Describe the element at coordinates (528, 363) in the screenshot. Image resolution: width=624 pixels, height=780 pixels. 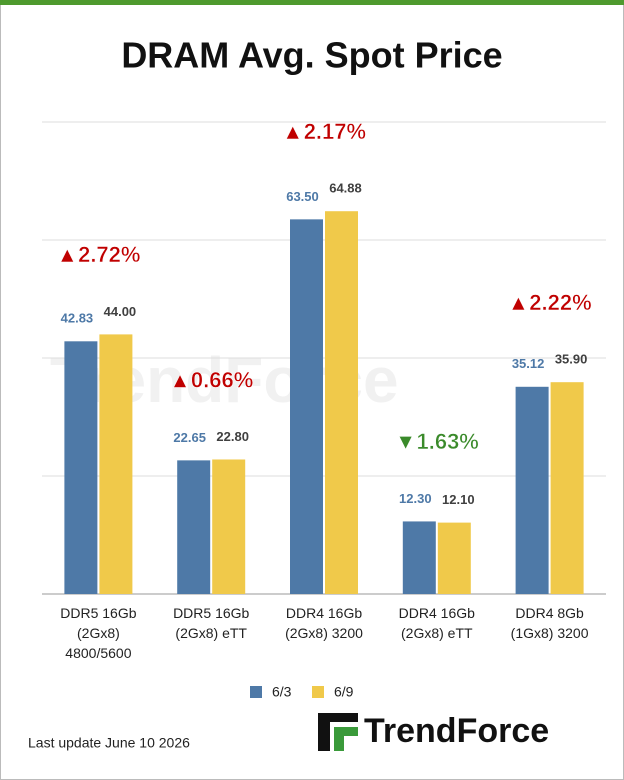
I see `value-label: 35.12` at that location.